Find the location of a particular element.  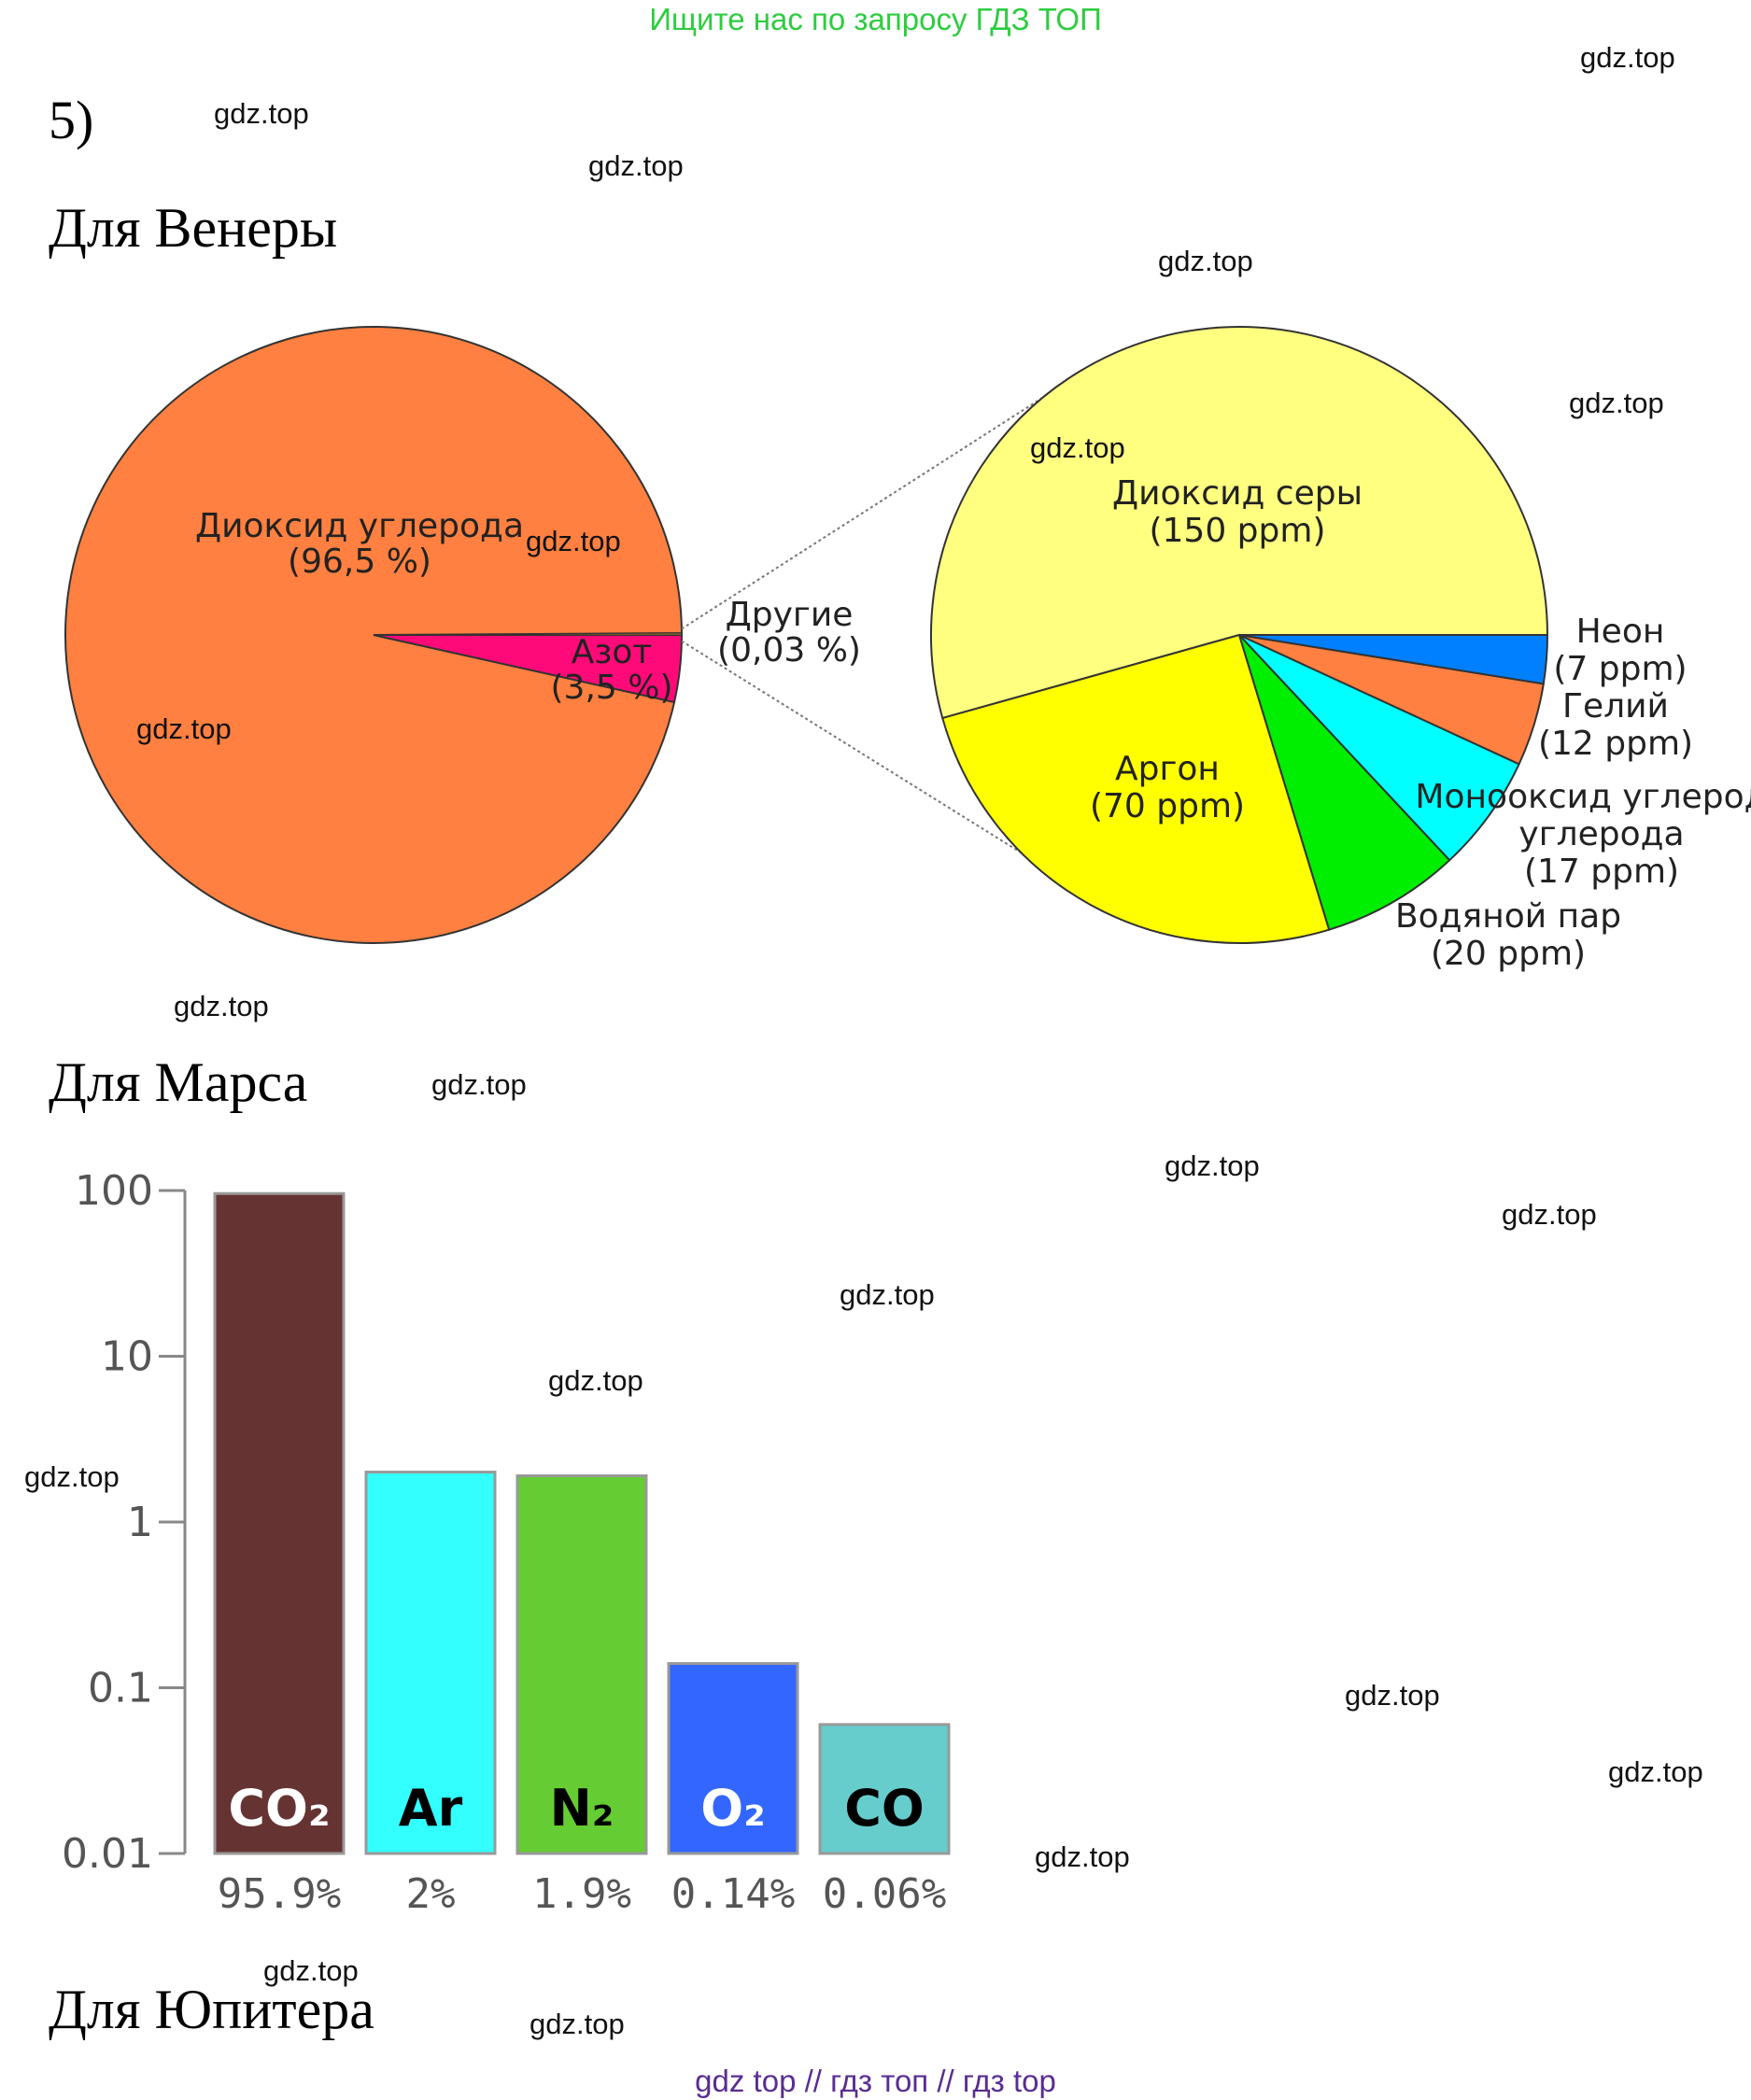

pie-slice-argon is located at coordinates (1136, 788).